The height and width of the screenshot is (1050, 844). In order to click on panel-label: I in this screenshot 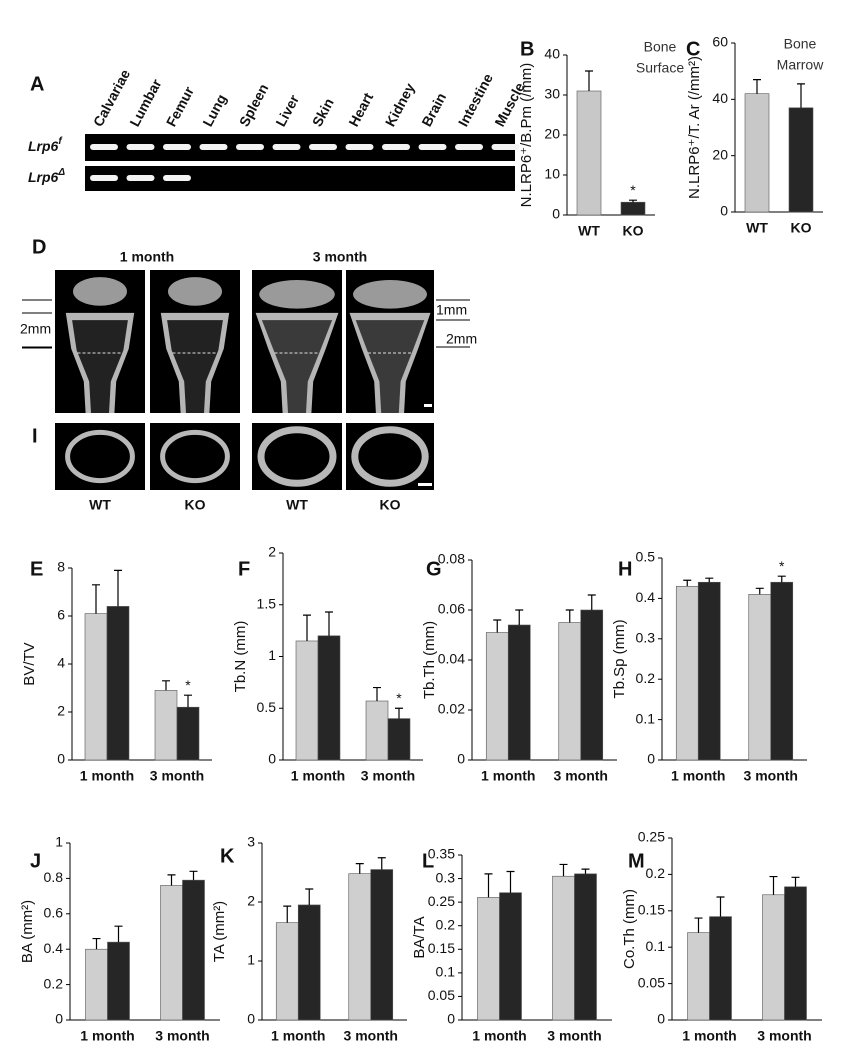, I will do `click(35, 436)`.